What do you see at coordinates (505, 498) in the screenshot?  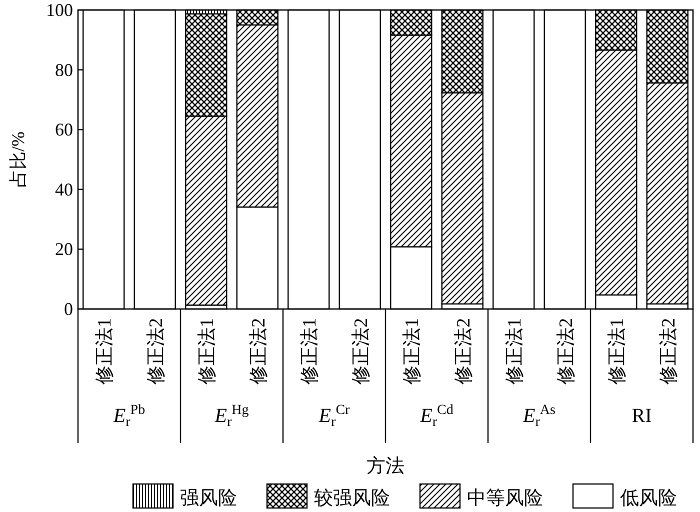 I see `legend-label: 中等风险` at bounding box center [505, 498].